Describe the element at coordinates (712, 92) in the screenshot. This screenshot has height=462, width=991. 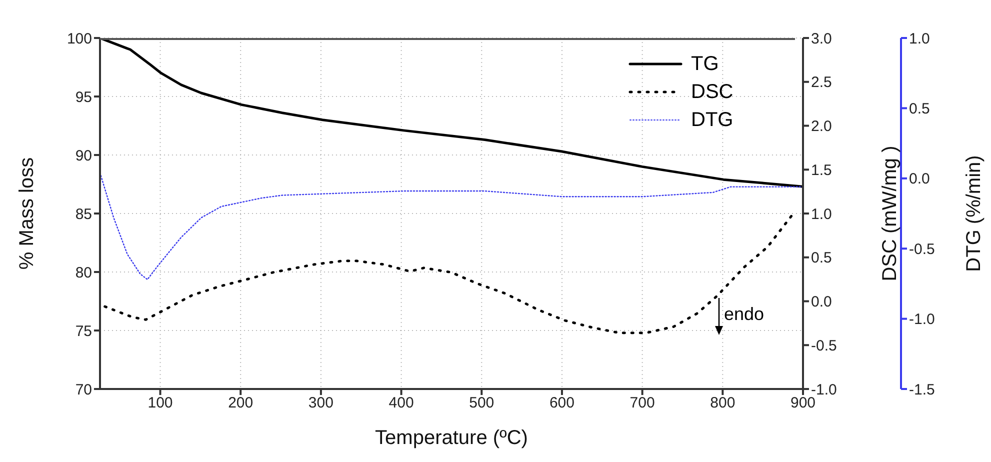
I see `legend-label: DSC` at that location.